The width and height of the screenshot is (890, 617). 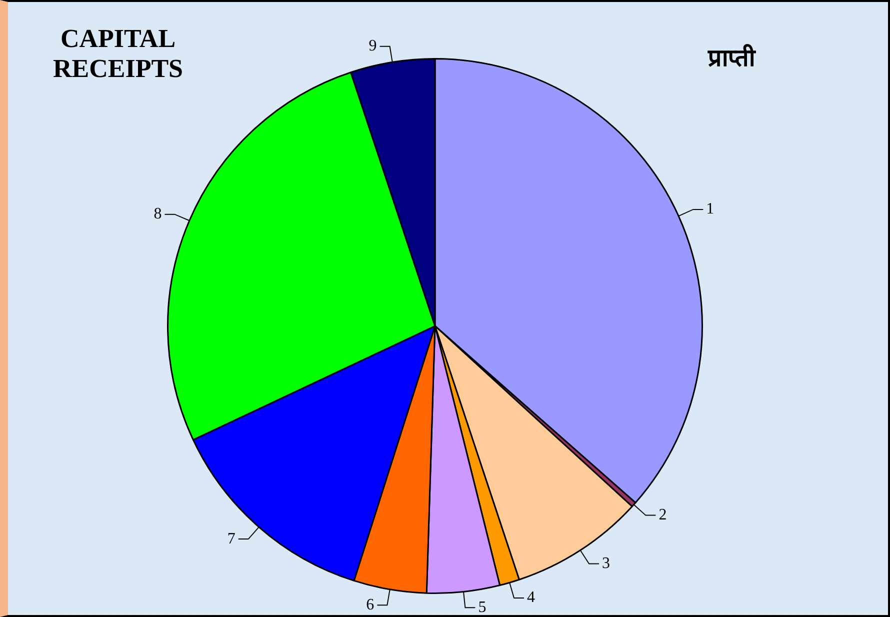 What do you see at coordinates (482, 607) in the screenshot?
I see `slice-label: 5` at bounding box center [482, 607].